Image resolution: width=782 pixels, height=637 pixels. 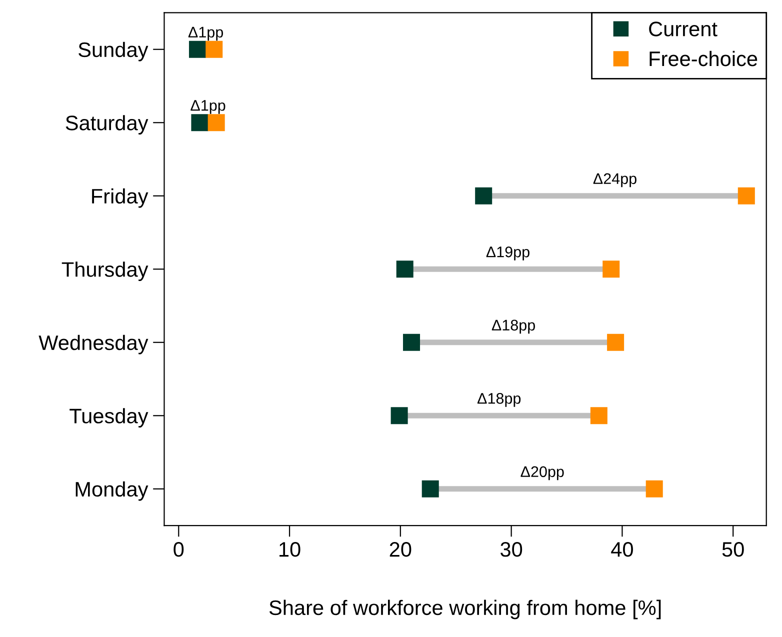 I want to click on y-tick-label: Friday, so click(x=120, y=198).